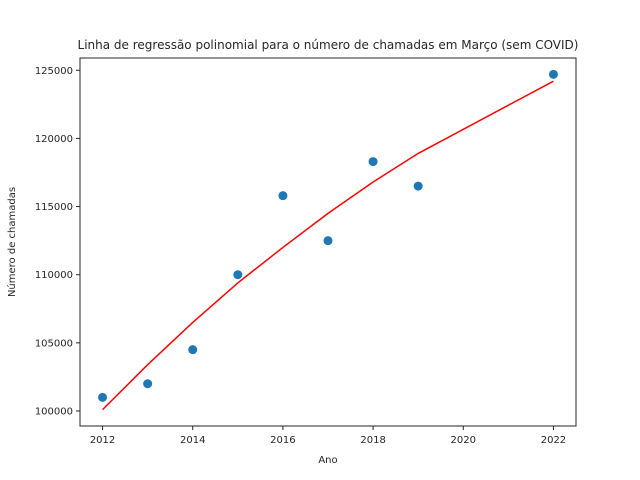 The width and height of the screenshot is (640, 480). What do you see at coordinates (553, 74) in the screenshot?
I see `data-point-2022` at bounding box center [553, 74].